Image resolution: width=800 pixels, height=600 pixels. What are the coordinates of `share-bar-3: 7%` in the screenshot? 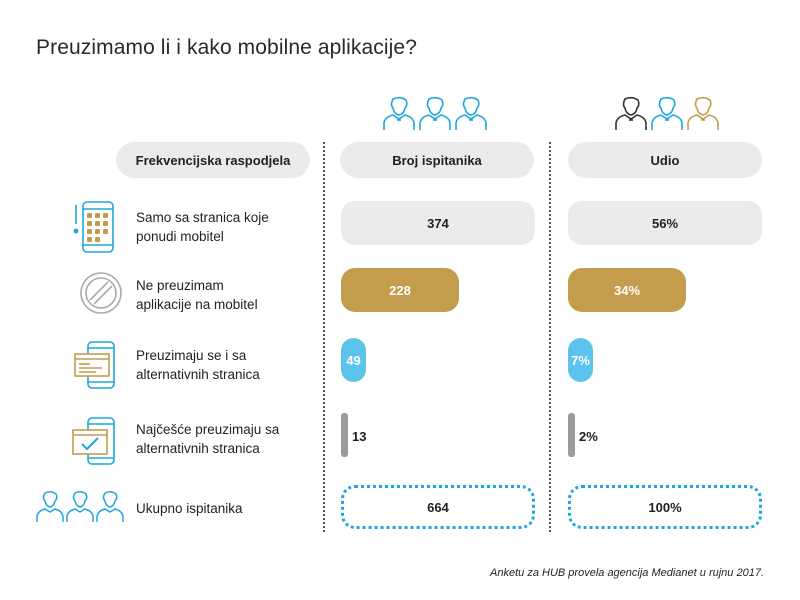 It's located at (580, 360).